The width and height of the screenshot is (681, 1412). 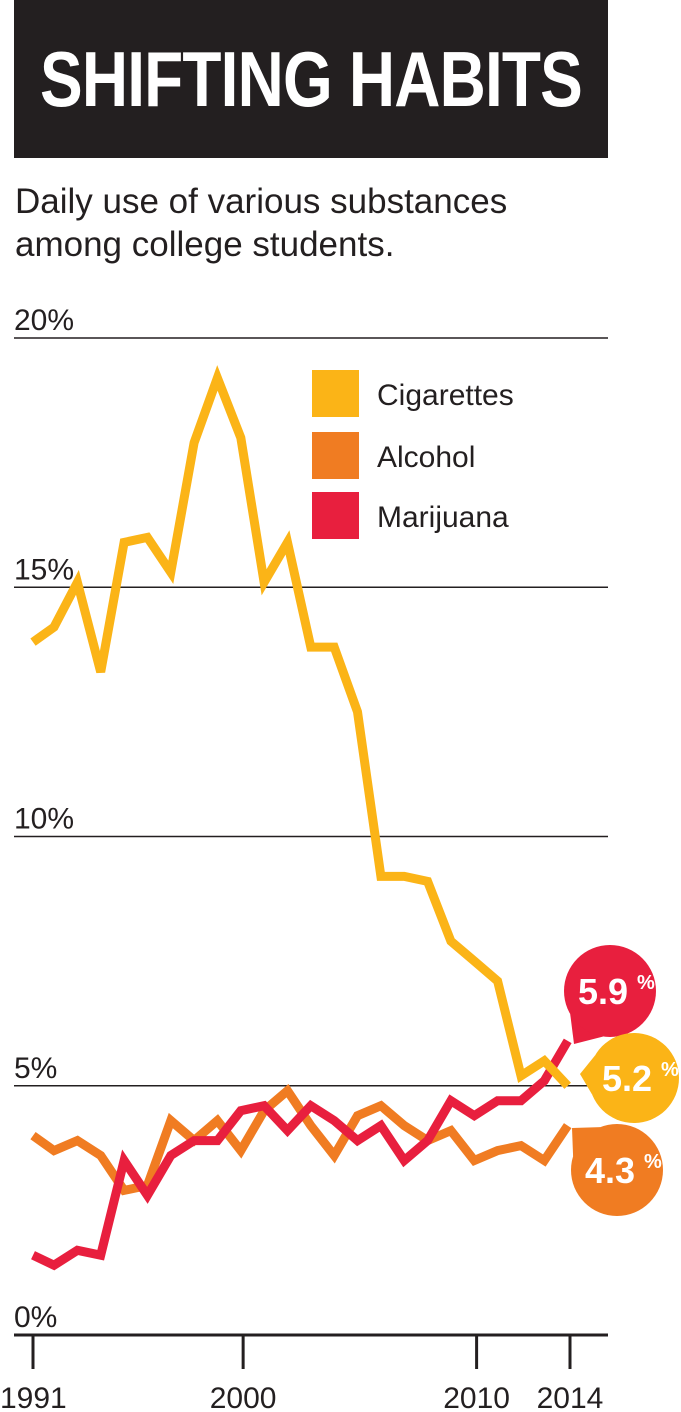 I want to click on series-line-marijuana, so click(x=301, y=1154).